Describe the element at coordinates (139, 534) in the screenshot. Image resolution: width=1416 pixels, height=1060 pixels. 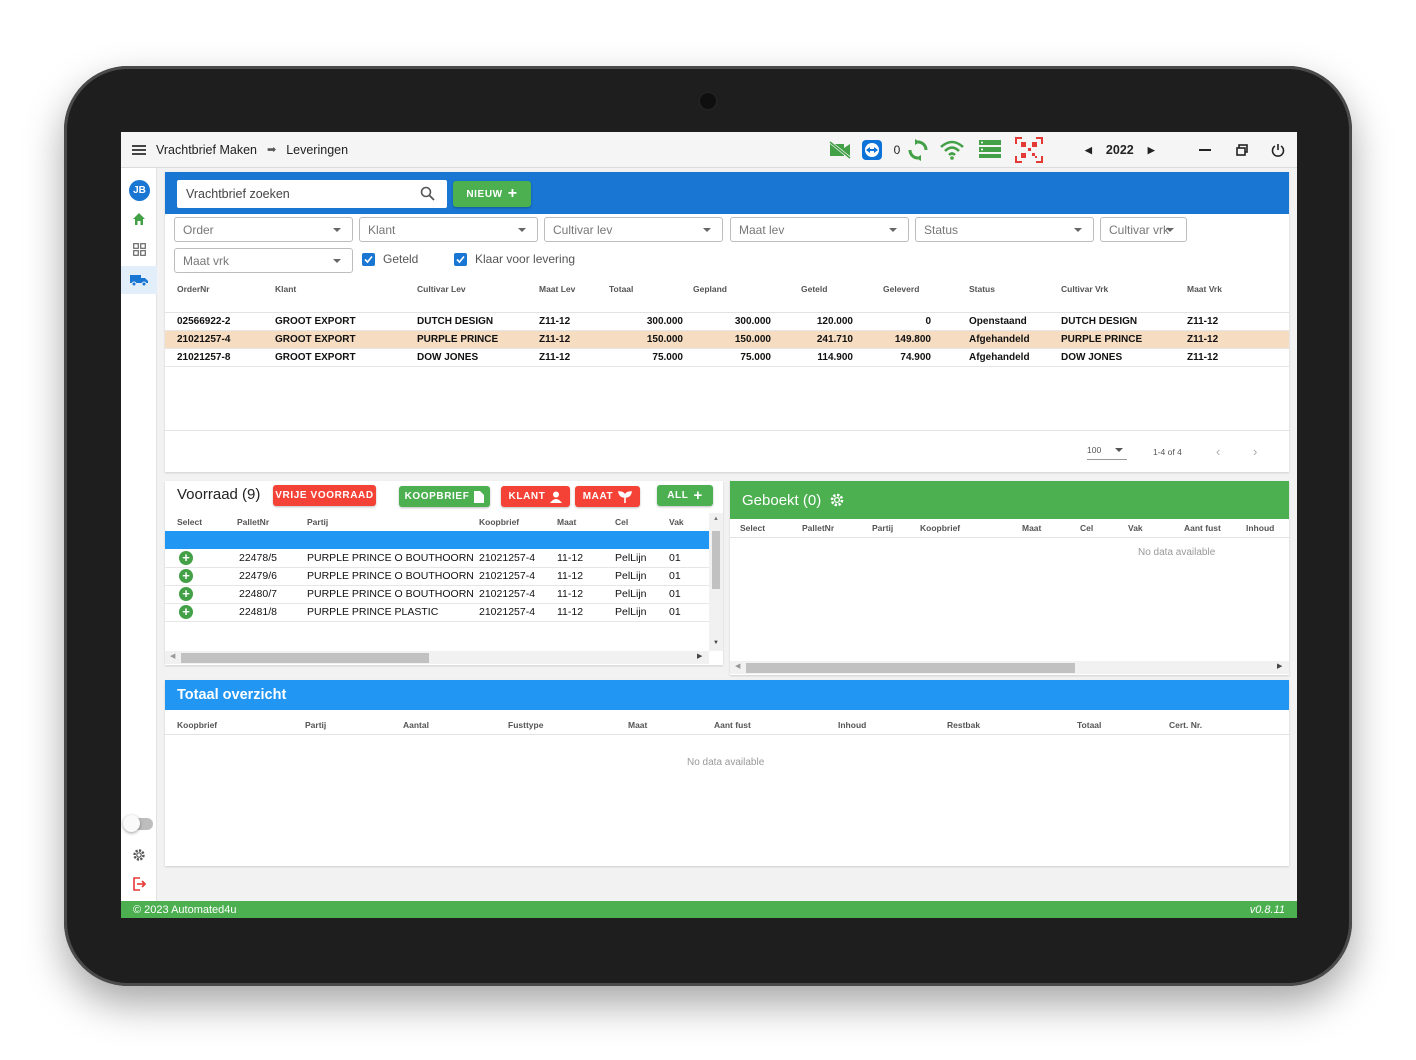
I see `sidebar: JB` at that location.